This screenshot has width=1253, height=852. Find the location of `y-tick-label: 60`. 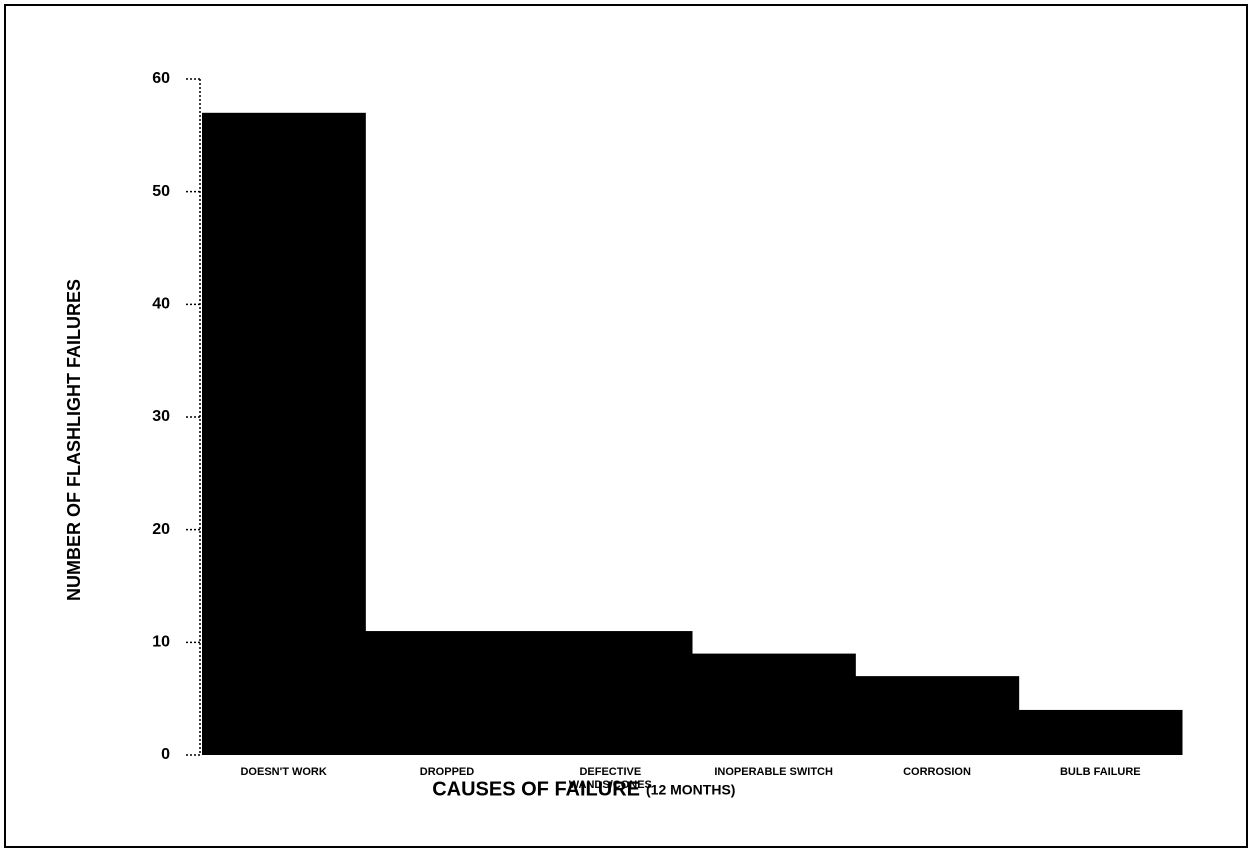

y-tick-label: 60 is located at coordinates (161, 78).